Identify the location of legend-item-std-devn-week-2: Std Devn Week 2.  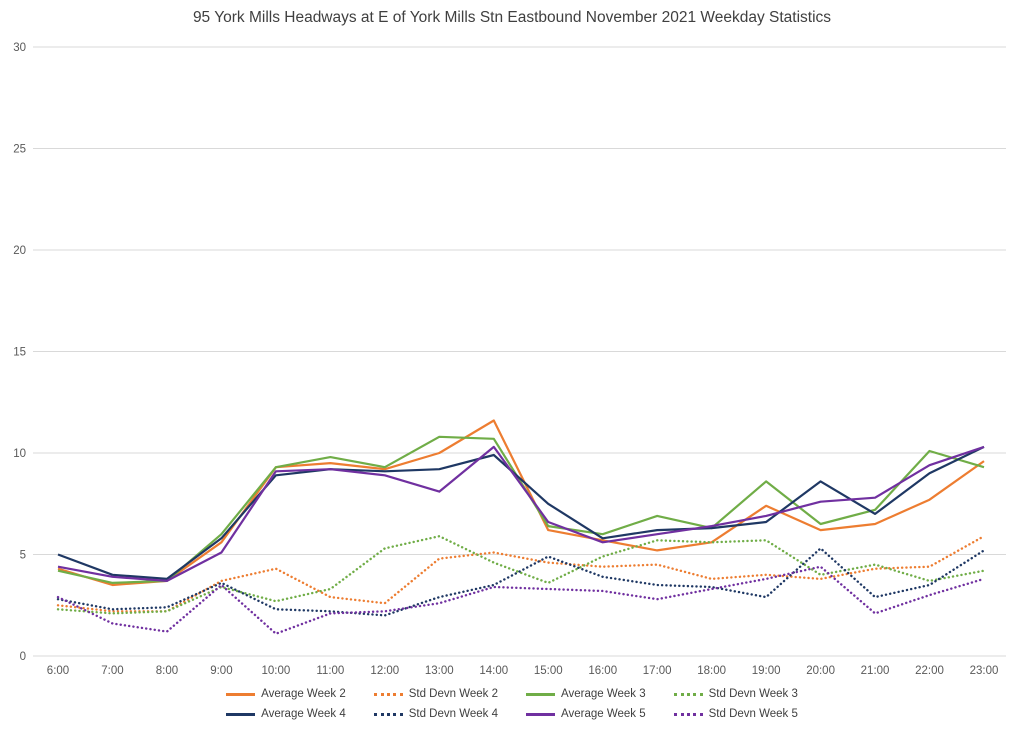
(435, 694).